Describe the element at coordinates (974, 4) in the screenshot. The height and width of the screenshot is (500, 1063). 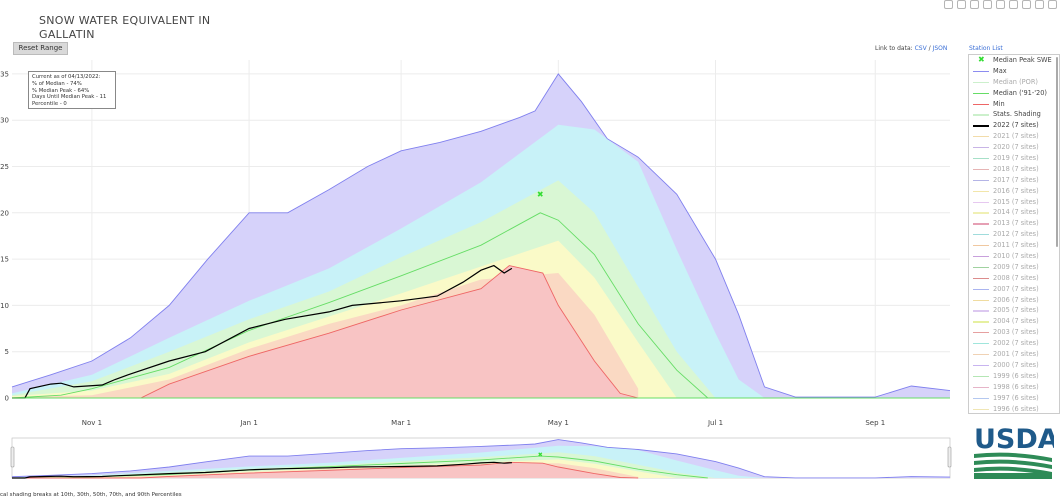
I see `zoom-icon` at that location.